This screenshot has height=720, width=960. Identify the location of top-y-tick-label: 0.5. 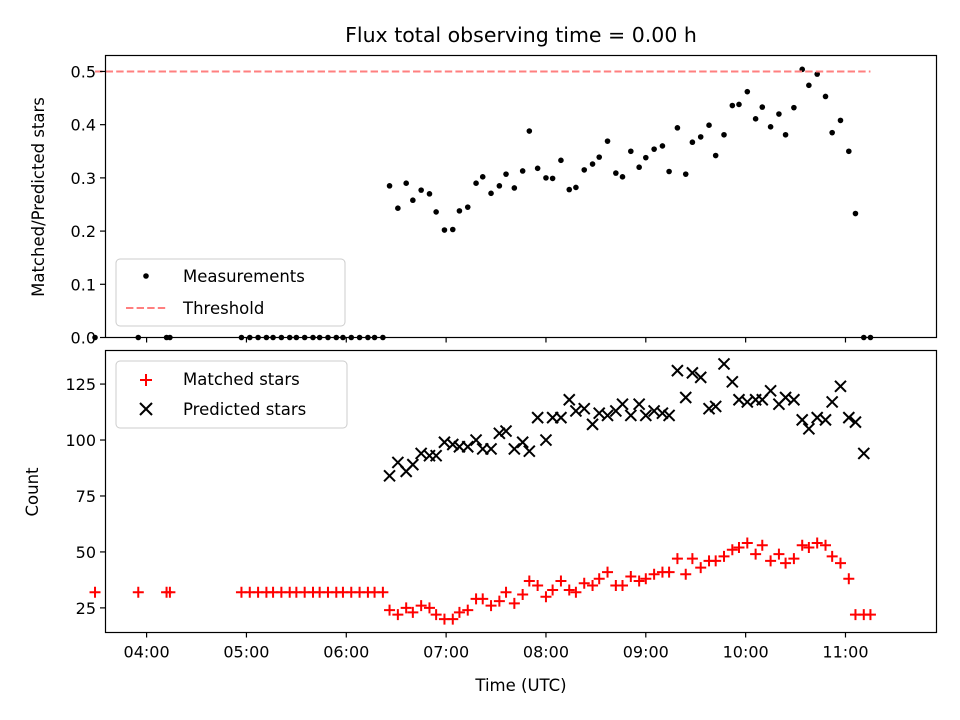
(83, 71).